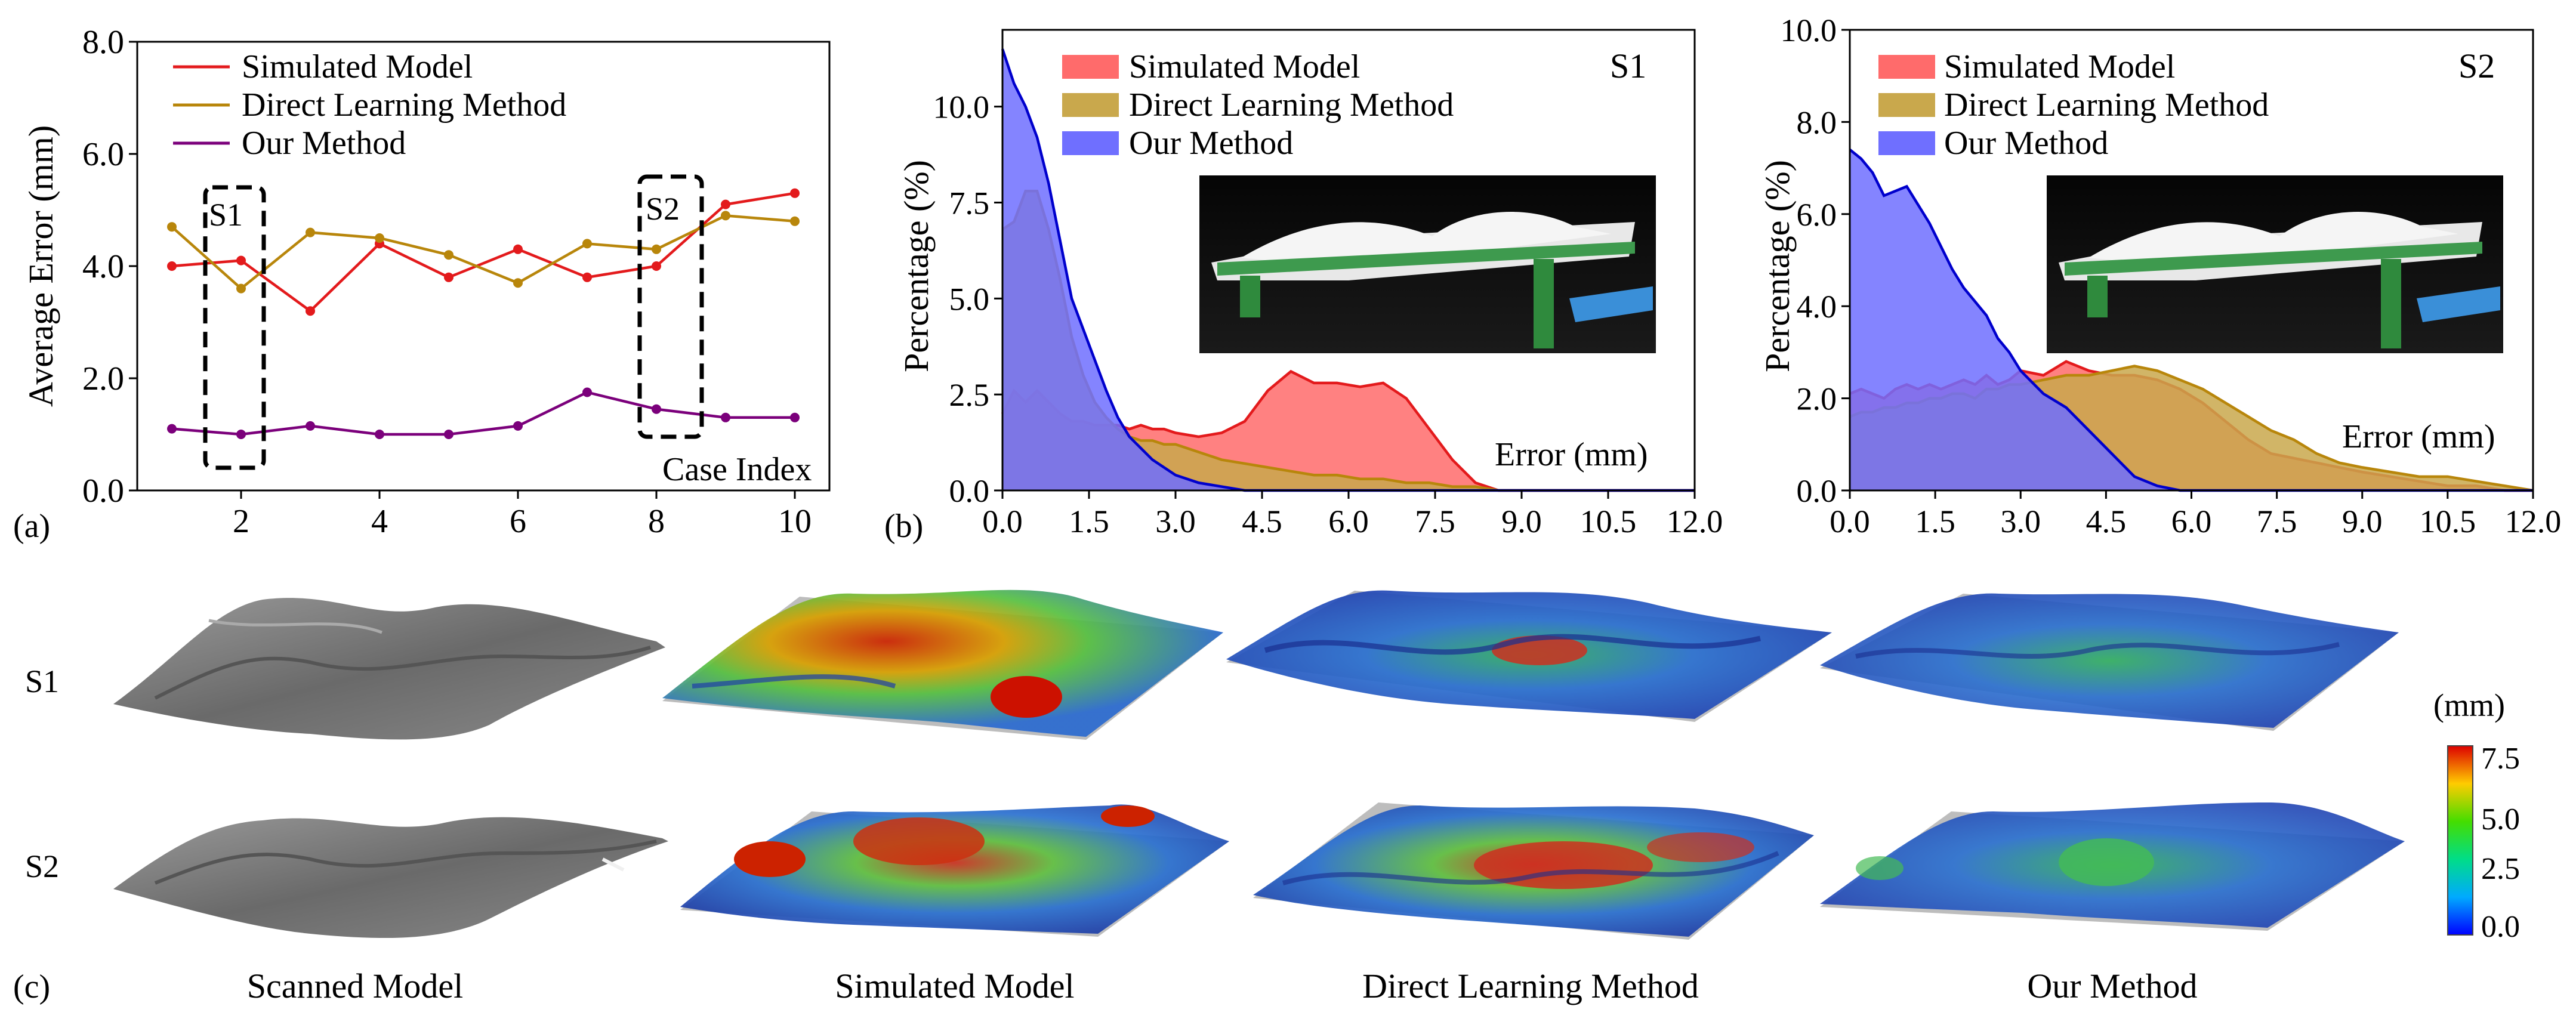 The height and width of the screenshot is (1031, 2576). What do you see at coordinates (226, 215) in the screenshot?
I see `s1-annotation-label: S1` at bounding box center [226, 215].